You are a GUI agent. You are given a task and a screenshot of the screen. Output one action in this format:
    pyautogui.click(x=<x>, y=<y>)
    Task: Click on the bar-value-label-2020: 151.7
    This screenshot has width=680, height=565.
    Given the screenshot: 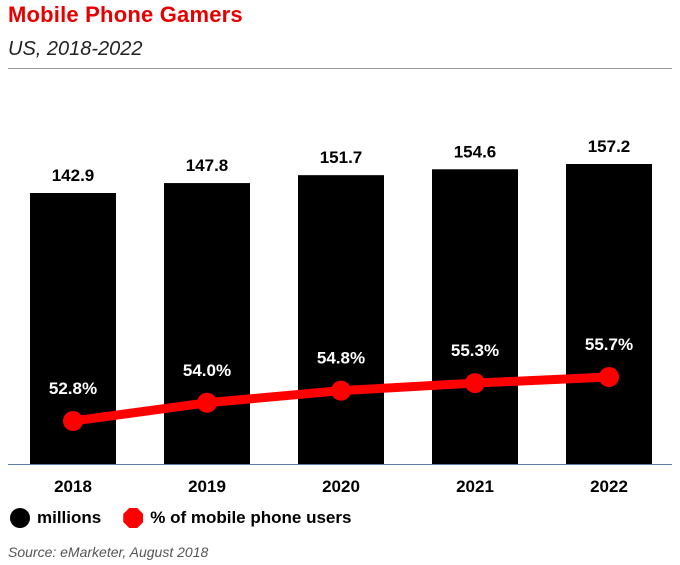 What is the action you would take?
    pyautogui.click(x=341, y=157)
    